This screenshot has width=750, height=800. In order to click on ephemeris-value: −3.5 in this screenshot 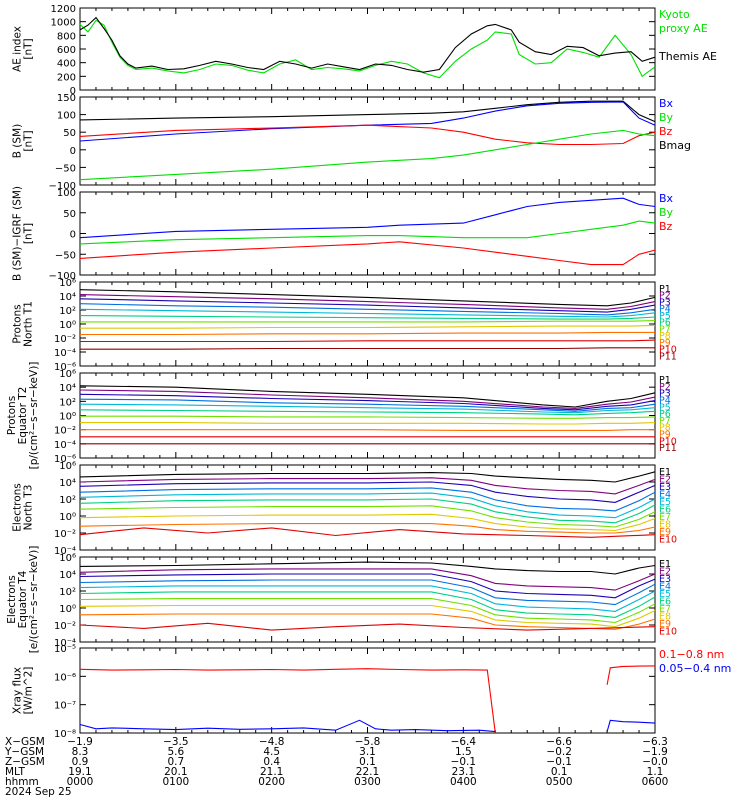, I will do `click(176, 742)`.